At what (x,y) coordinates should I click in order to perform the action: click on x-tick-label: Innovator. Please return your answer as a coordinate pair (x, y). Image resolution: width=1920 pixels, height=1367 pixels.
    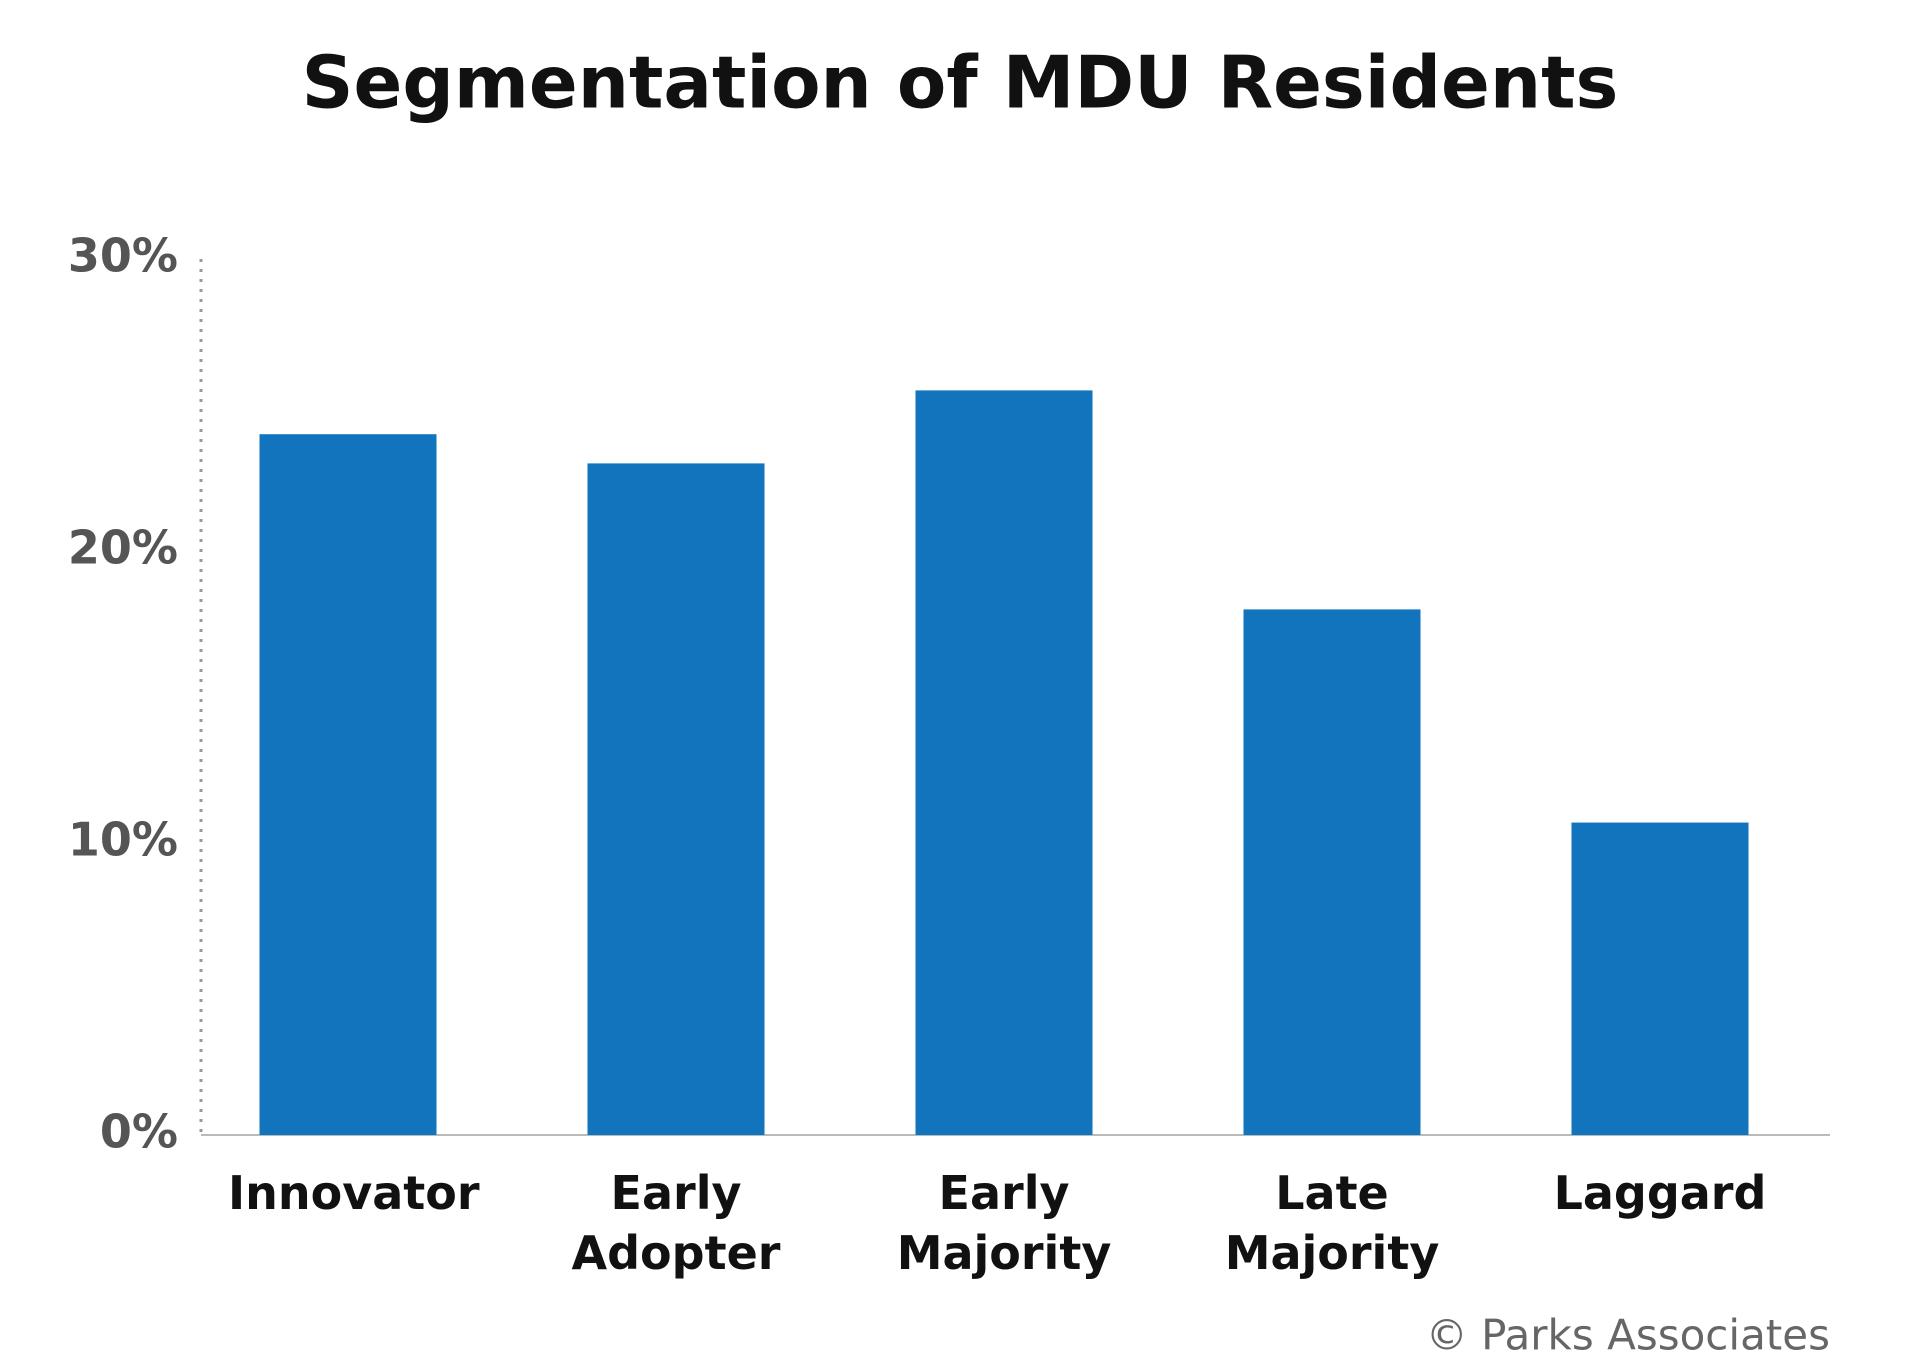
    Looking at the image, I should click on (354, 1193).